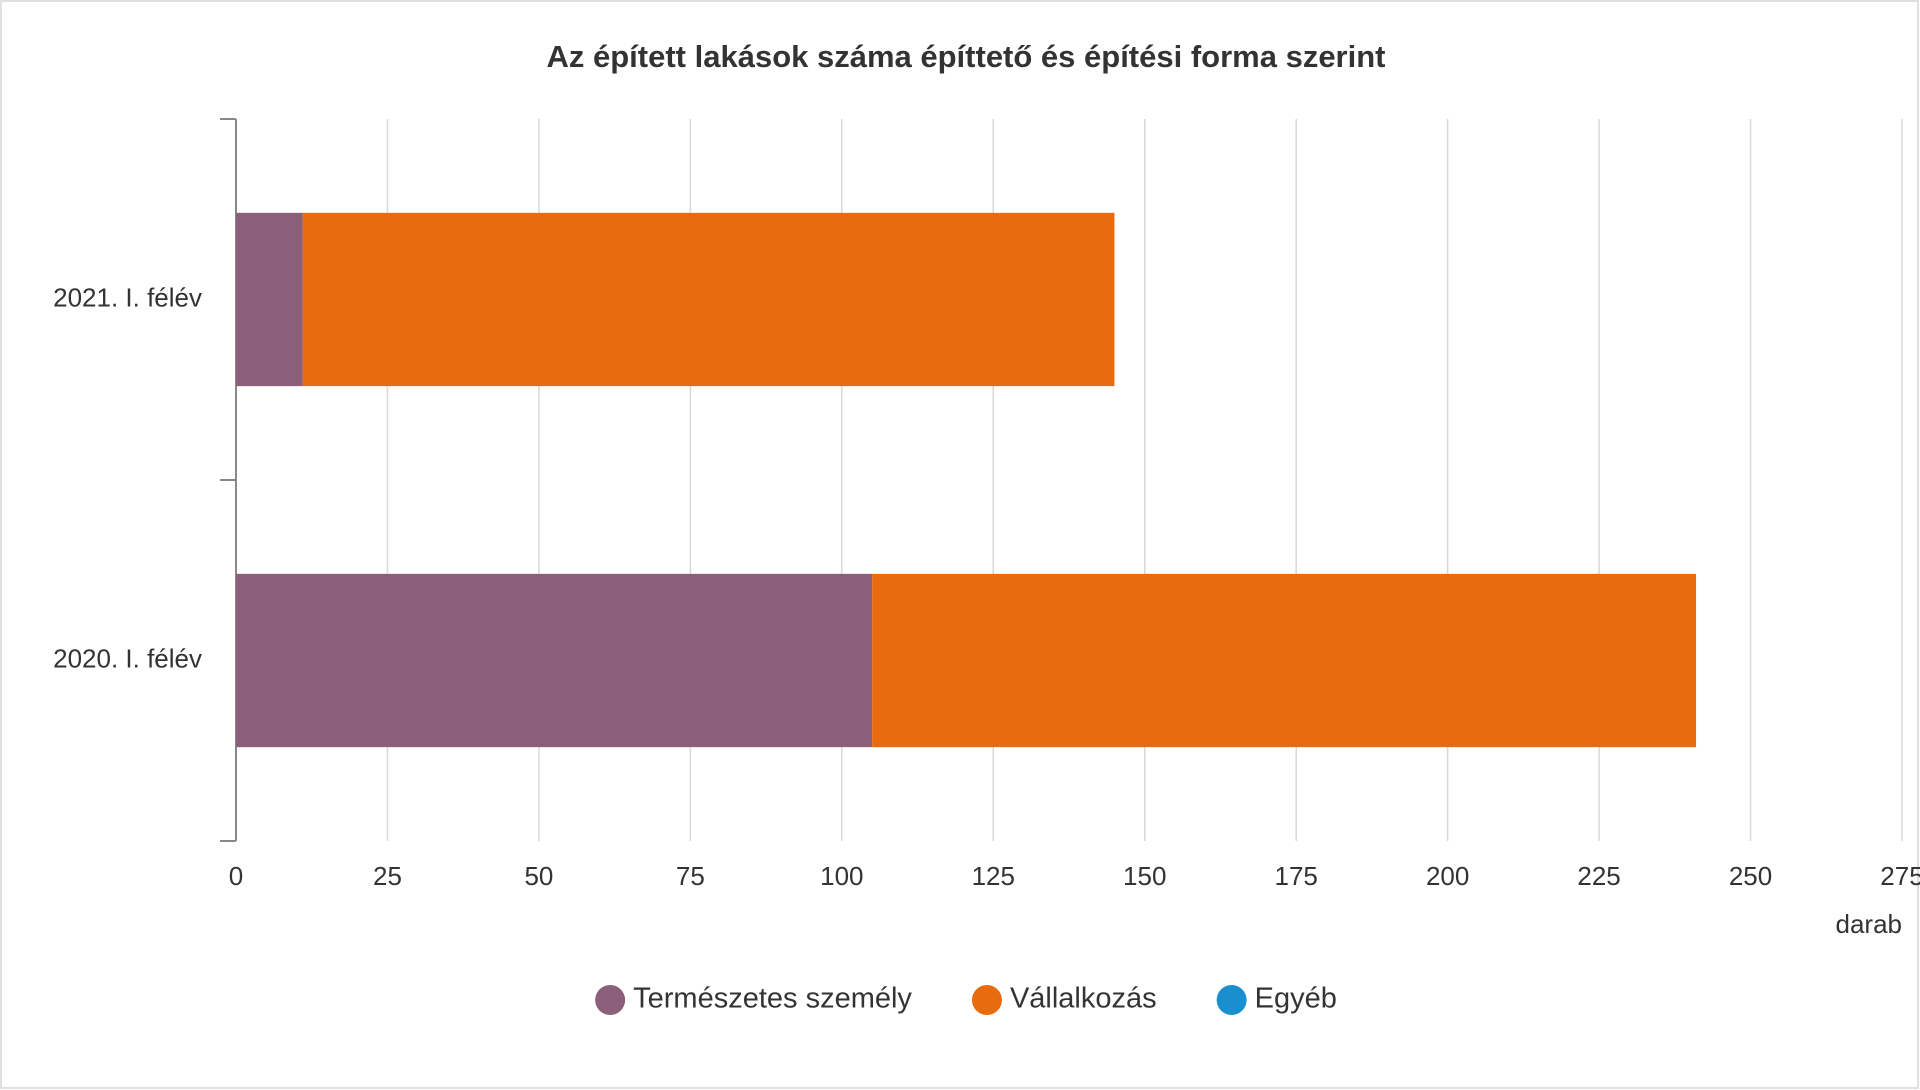 This screenshot has height=1090, width=1920. What do you see at coordinates (690, 876) in the screenshot?
I see `x-tick-label: 75` at bounding box center [690, 876].